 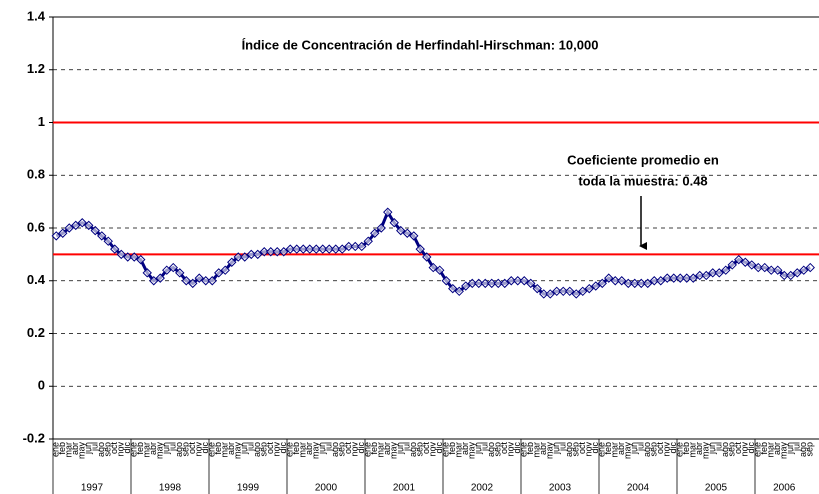 What do you see at coordinates (41, 121) in the screenshot?
I see `y-tick-label: 1` at bounding box center [41, 121].